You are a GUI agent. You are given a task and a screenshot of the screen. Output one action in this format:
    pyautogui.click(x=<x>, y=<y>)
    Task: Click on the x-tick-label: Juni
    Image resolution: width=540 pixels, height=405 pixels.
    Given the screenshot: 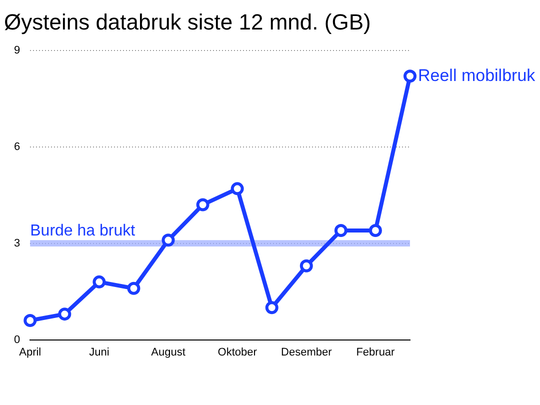 What is the action you would take?
    pyautogui.click(x=99, y=352)
    